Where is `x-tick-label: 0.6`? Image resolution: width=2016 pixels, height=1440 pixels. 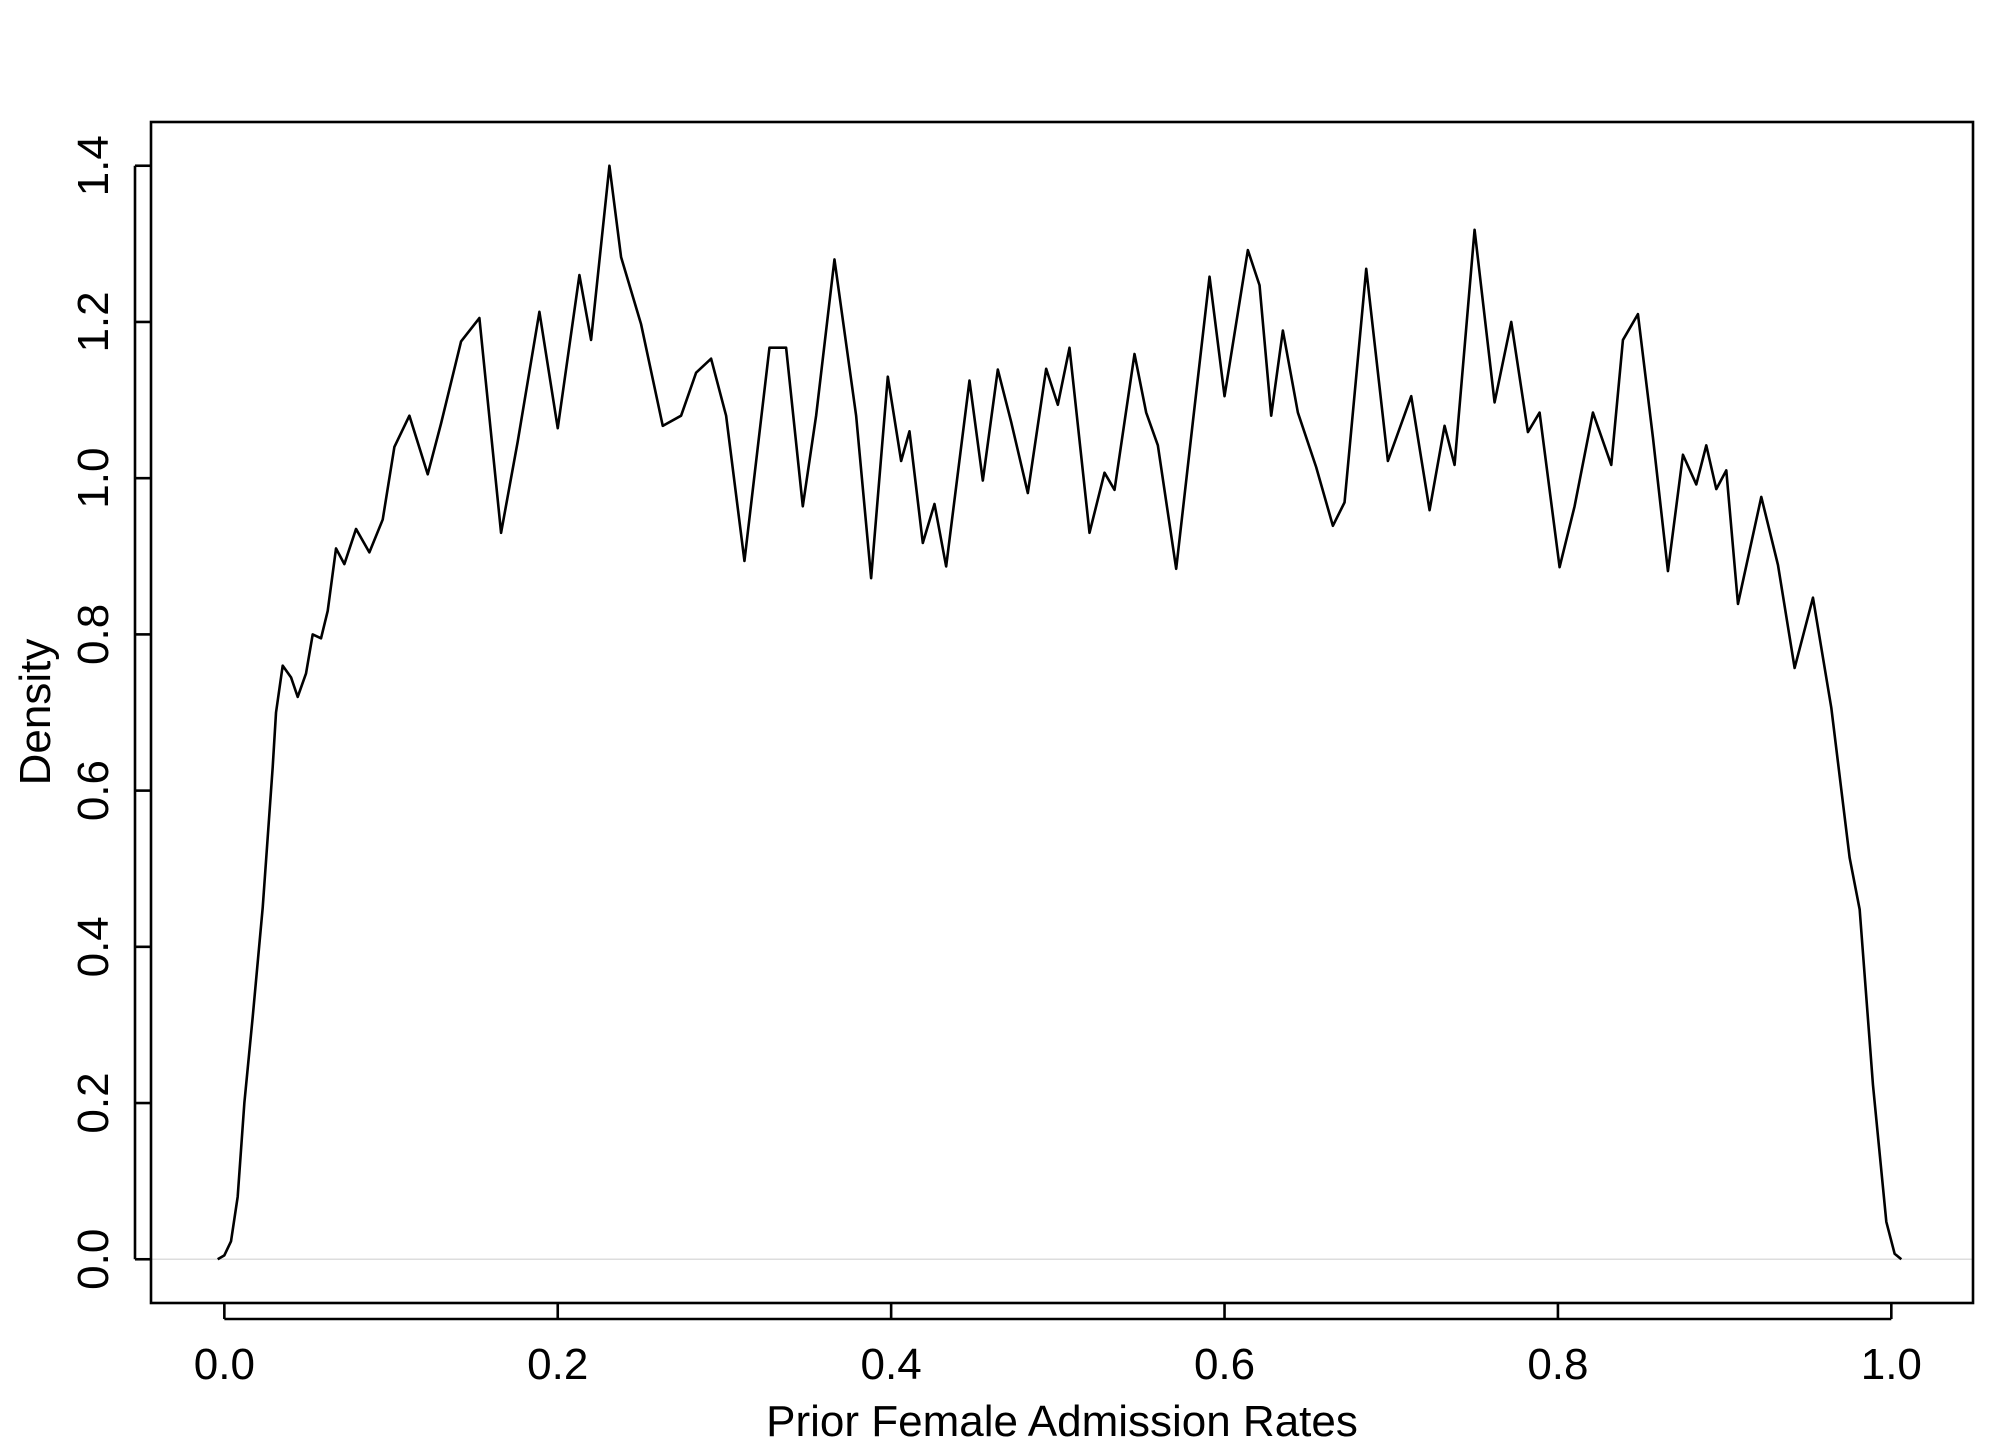 x-tick-label: 0.6 is located at coordinates (1224, 1364).